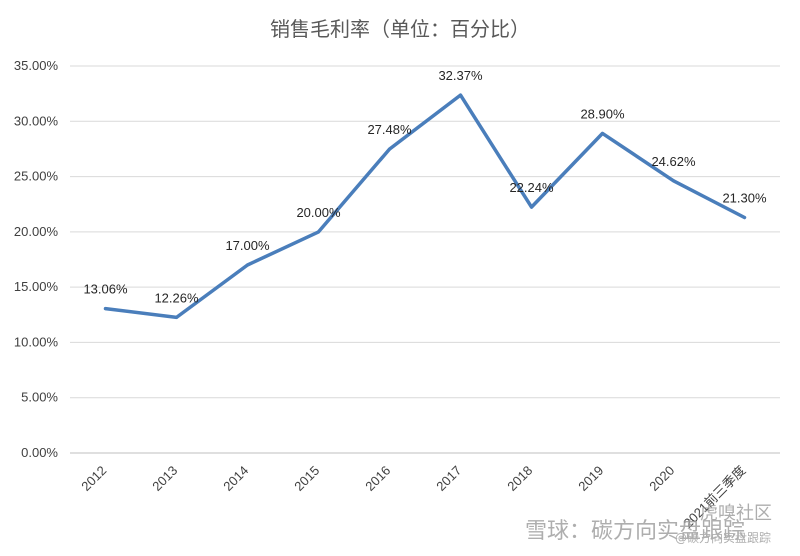 Image resolution: width=800 pixels, height=556 pixels. I want to click on data-label: 22.24%, so click(531, 187).